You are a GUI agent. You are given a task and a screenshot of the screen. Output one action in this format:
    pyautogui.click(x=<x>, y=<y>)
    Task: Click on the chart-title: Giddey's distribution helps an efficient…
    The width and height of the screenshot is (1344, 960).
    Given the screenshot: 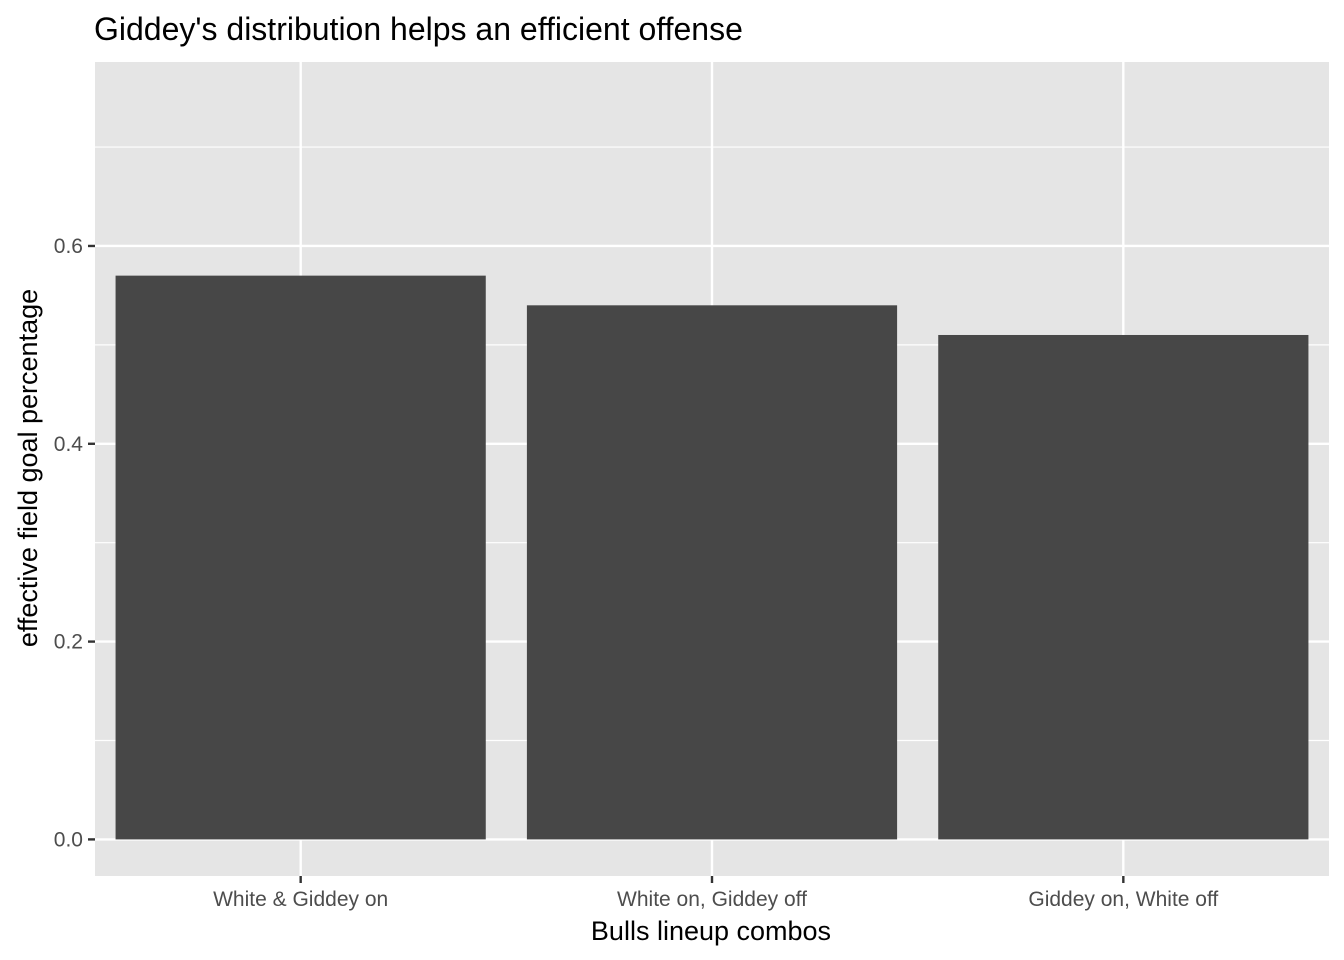 What is the action you would take?
    pyautogui.click(x=418, y=29)
    